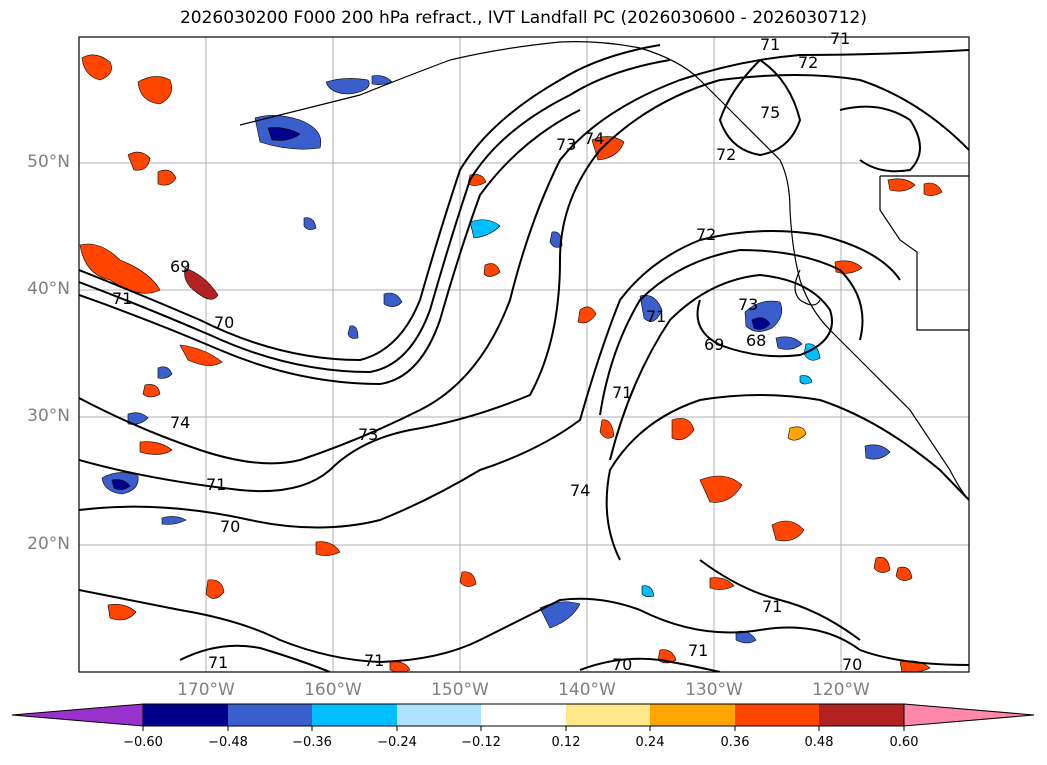  I want to click on colorbar-tick-label: −0.60, so click(143, 742).